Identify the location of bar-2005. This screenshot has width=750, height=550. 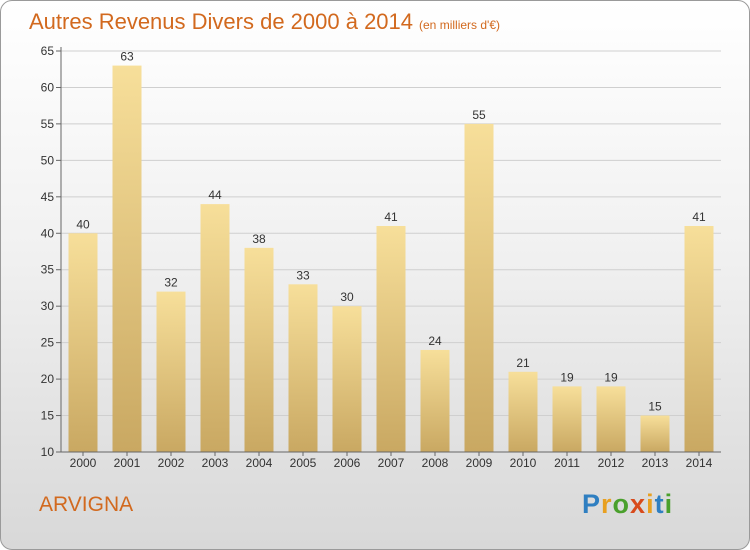
(303, 368).